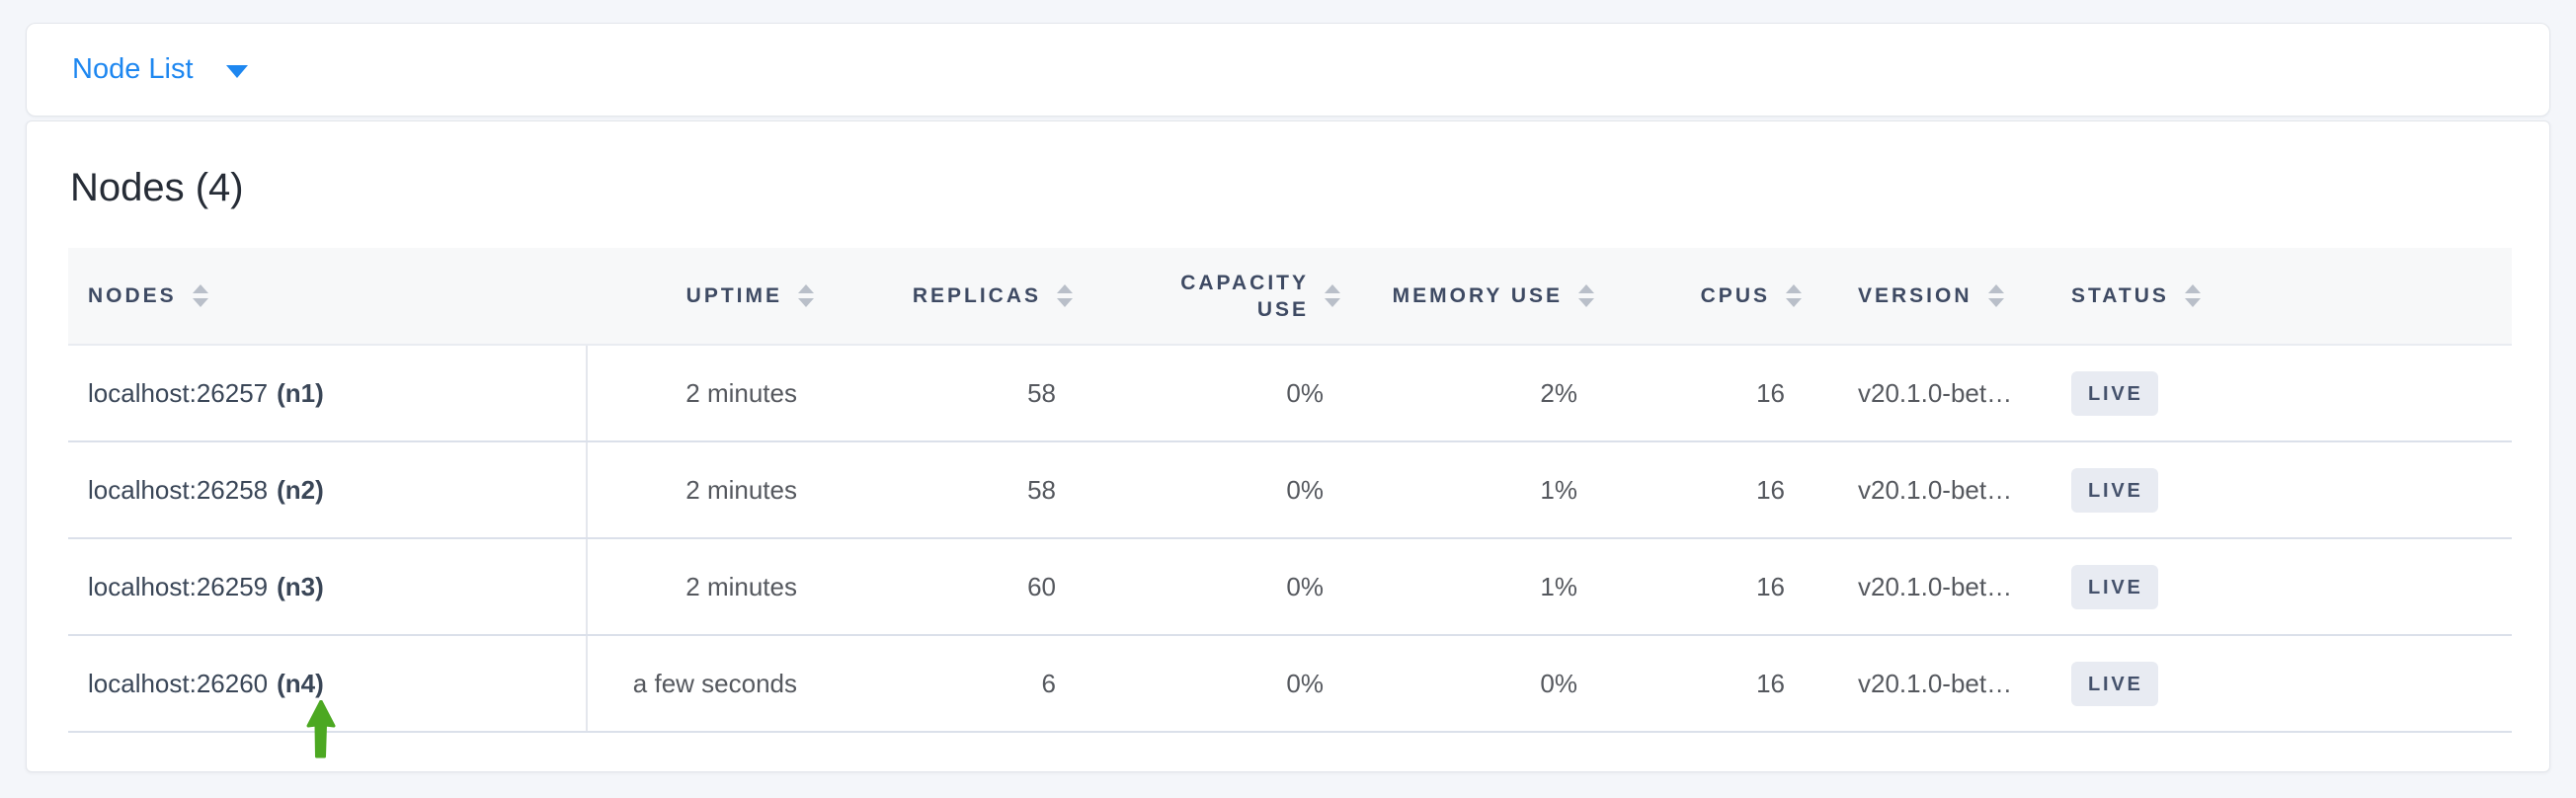 The height and width of the screenshot is (798, 2576). Describe the element at coordinates (300, 392) in the screenshot. I see `node-id: (n1)` at that location.